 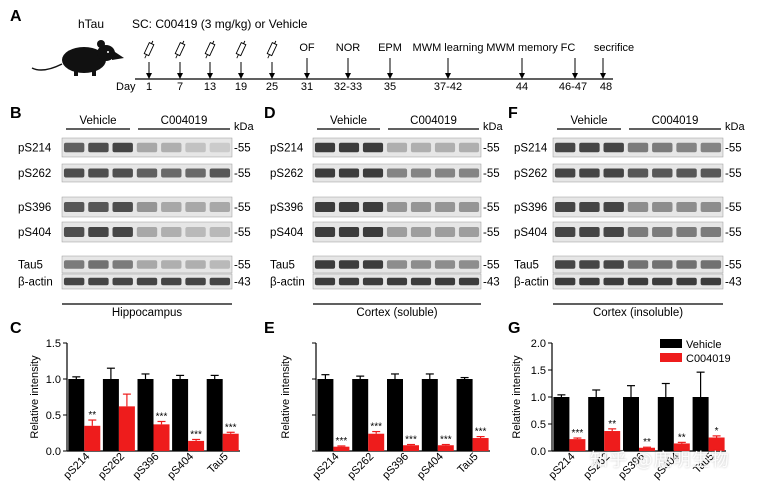 I want to click on panel-letter: D, so click(x=270, y=113).